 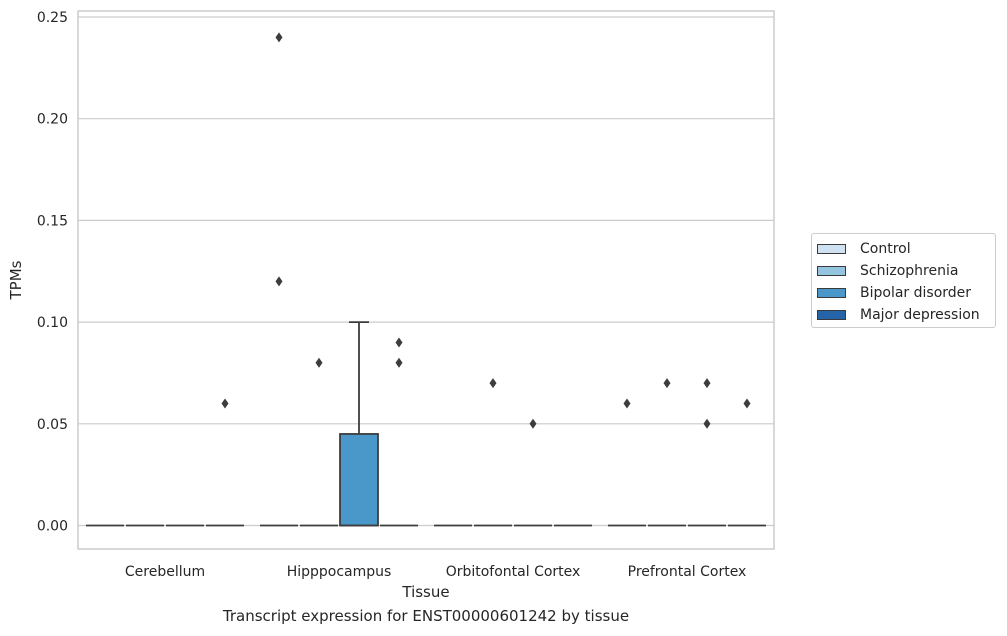 I want to click on legend-item: Bipolar disorder, so click(x=906, y=293).